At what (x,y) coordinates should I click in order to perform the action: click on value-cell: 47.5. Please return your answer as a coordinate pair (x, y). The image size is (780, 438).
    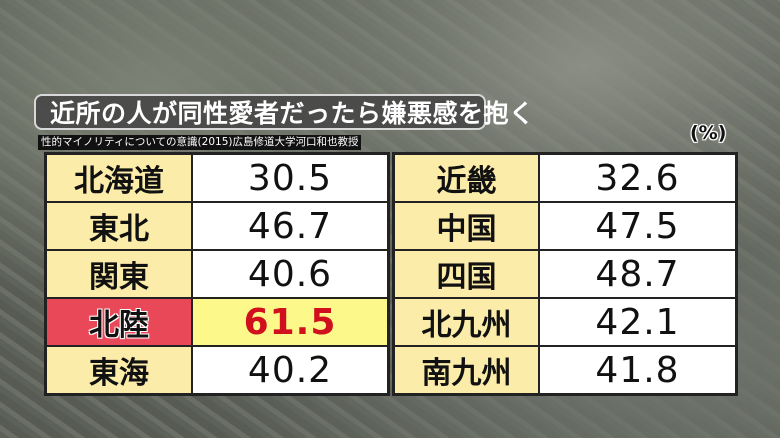
    Looking at the image, I should click on (638, 226).